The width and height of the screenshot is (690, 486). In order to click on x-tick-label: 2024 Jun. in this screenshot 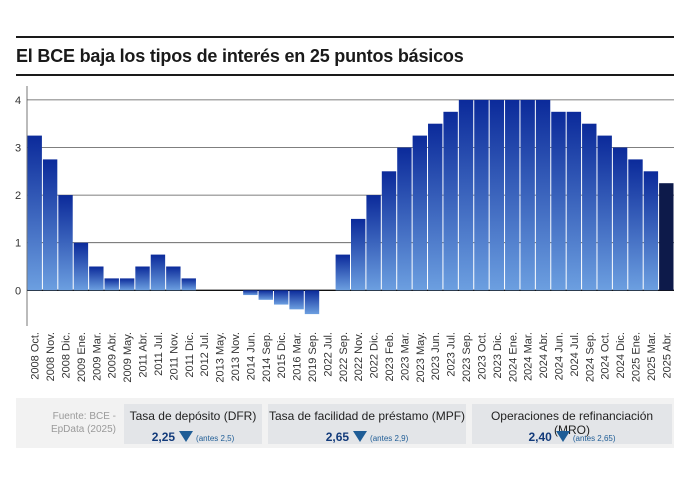, I will do `click(559, 356)`.